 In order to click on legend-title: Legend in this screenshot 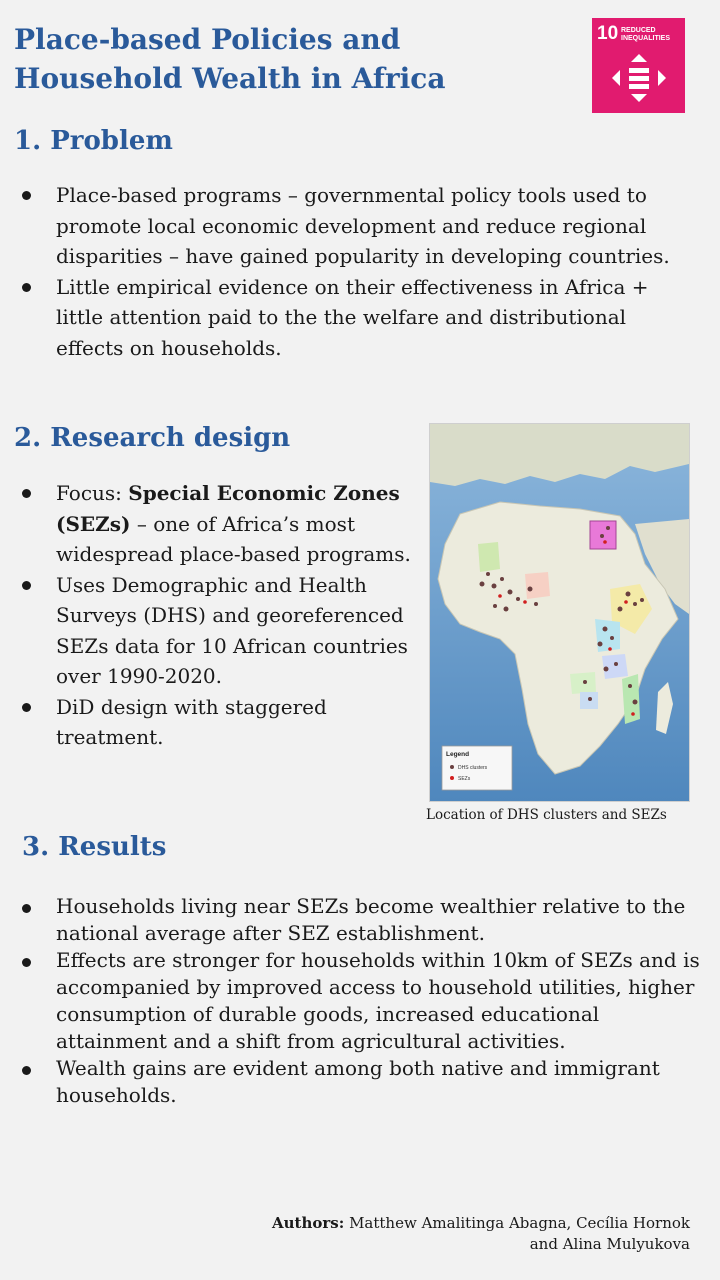, I will do `click(457, 754)`.